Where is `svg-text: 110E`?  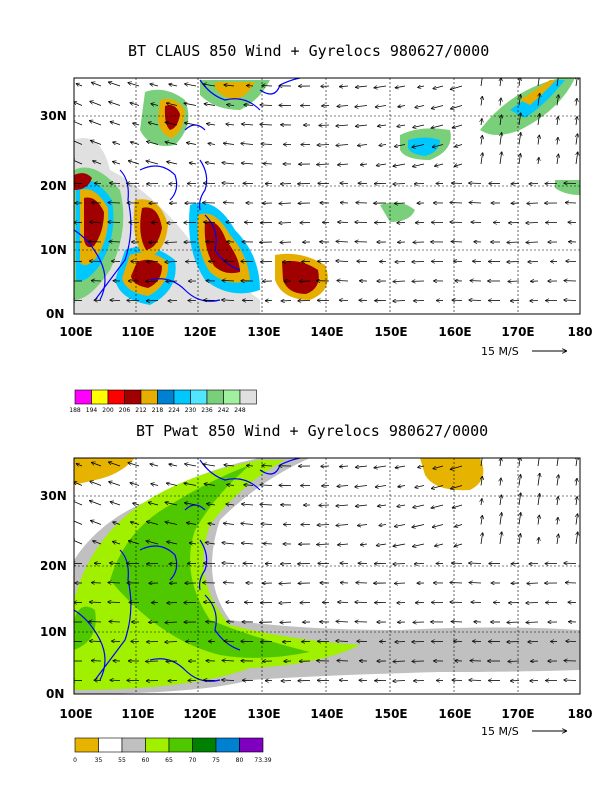 svg-text: 110E is located at coordinates (137, 714).